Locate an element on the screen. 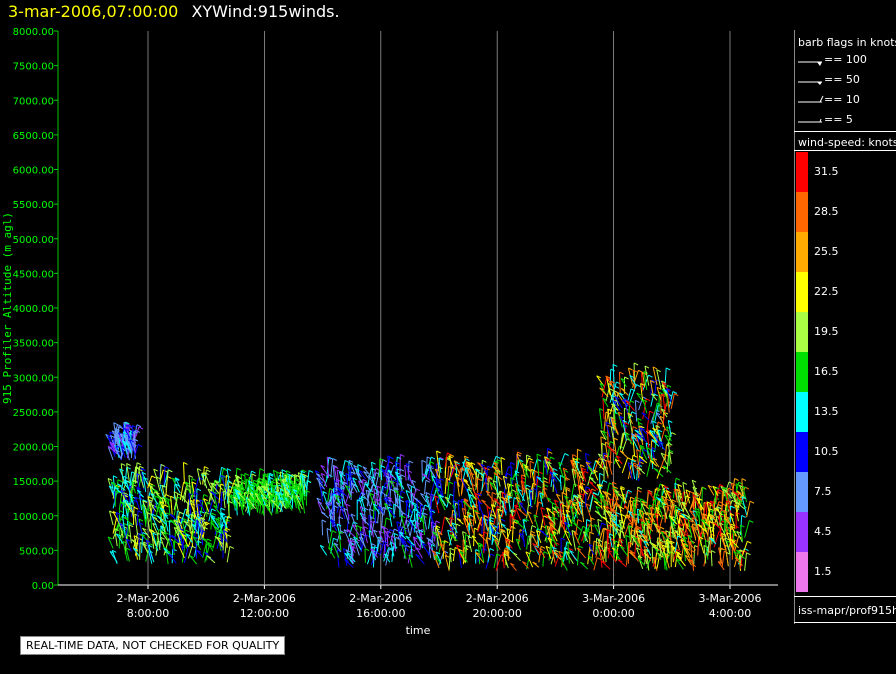 The height and width of the screenshot is (674, 896). x-tick-time: 4:00:00 is located at coordinates (730, 613).